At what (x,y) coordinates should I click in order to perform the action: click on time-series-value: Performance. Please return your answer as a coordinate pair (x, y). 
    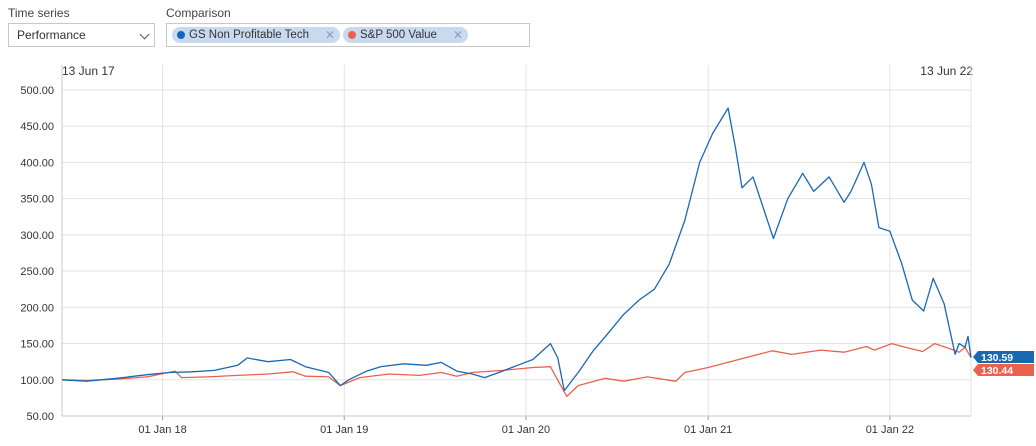
    Looking at the image, I should click on (51, 35).